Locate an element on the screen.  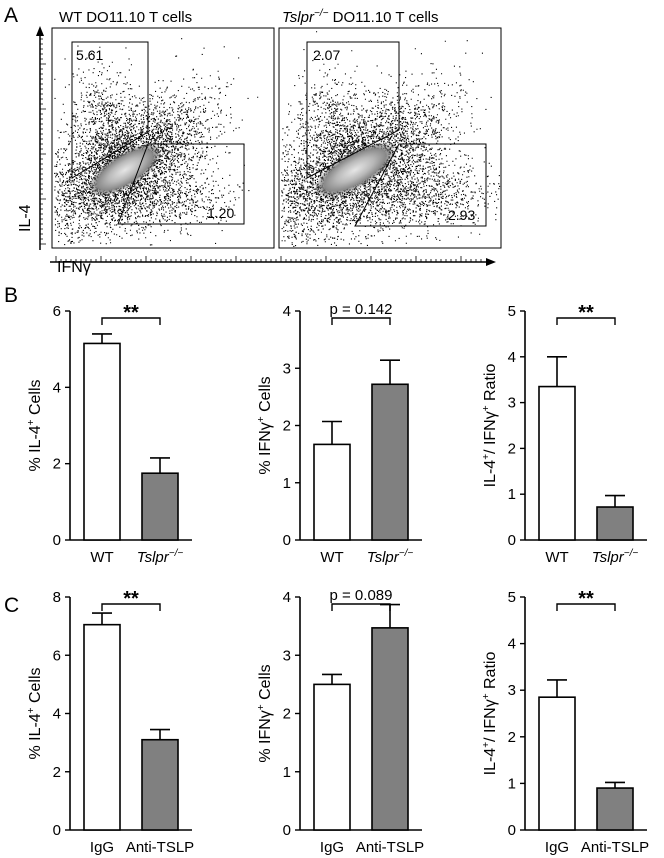
ifng-gate-wt is located at coordinates (181, 184).